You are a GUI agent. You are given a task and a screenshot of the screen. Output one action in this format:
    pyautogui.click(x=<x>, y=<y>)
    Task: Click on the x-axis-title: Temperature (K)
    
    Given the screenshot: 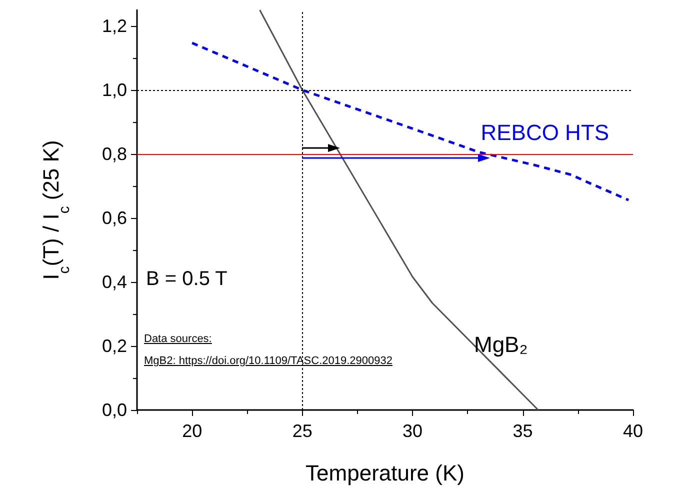 What is the action you would take?
    pyautogui.click(x=385, y=473)
    